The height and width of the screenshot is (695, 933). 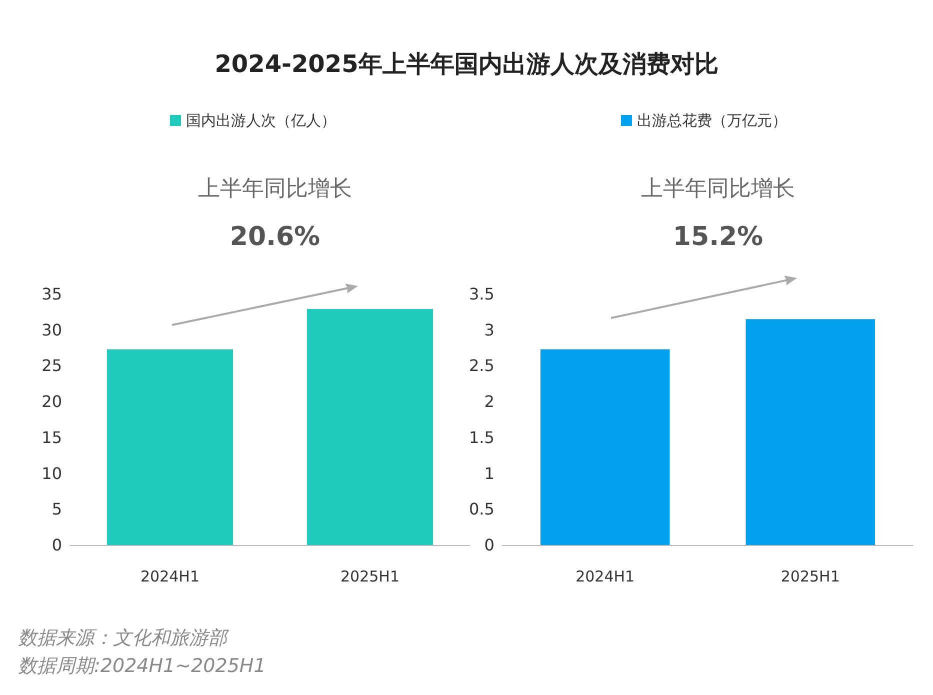 What do you see at coordinates (489, 473) in the screenshot?
I see `y-tick-label: 1` at bounding box center [489, 473].